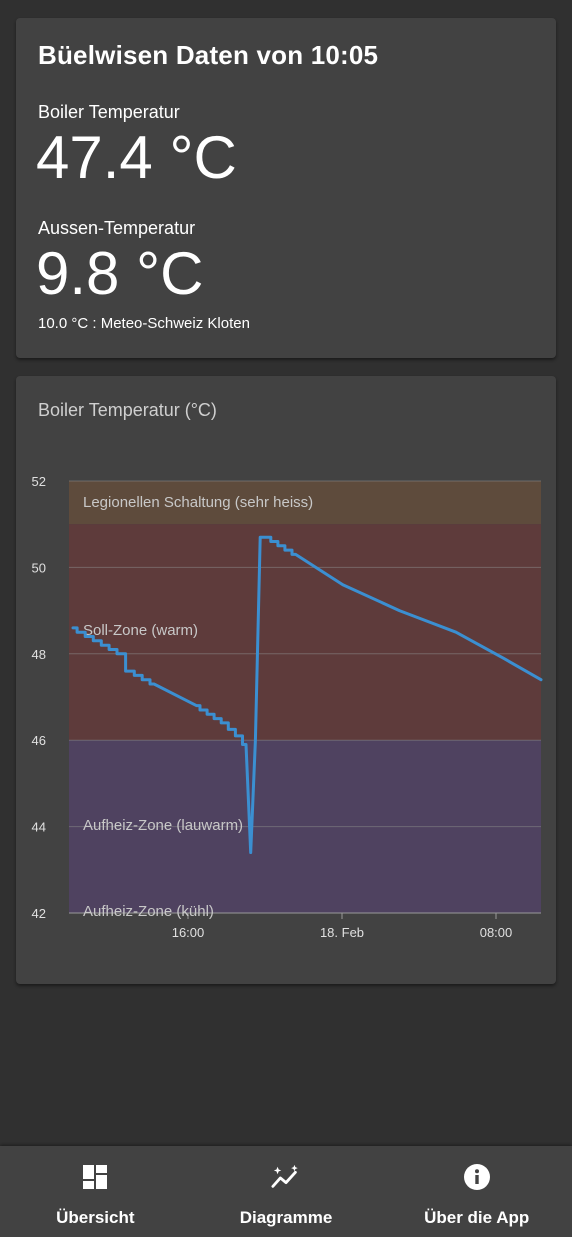 This screenshot has height=1237, width=572. What do you see at coordinates (342, 932) in the screenshot?
I see `x-tick-label: 18. Feb` at bounding box center [342, 932].